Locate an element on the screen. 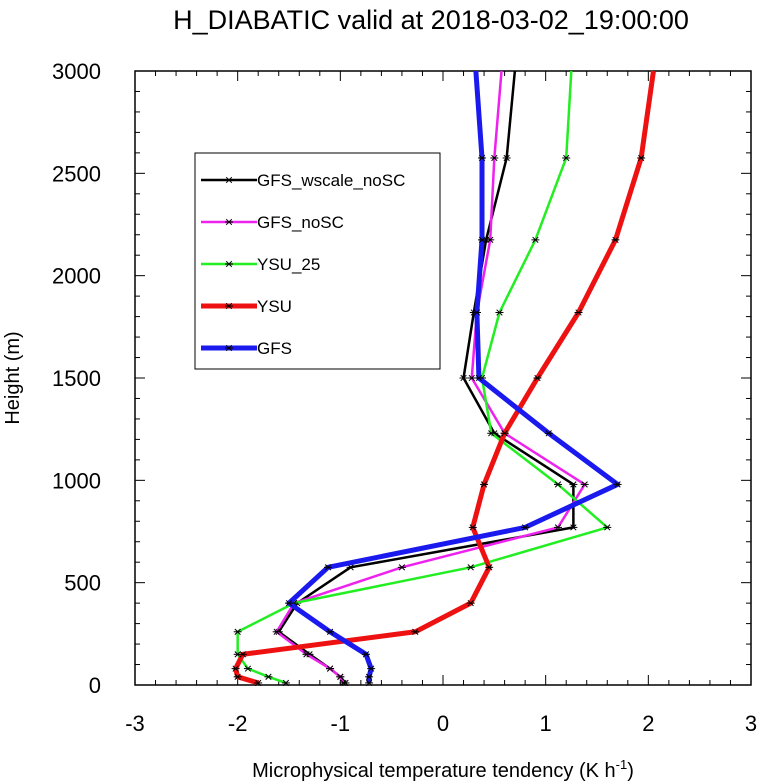  x-axis-label-main: Microphysical temperature tendency (K h is located at coordinates (434, 771).